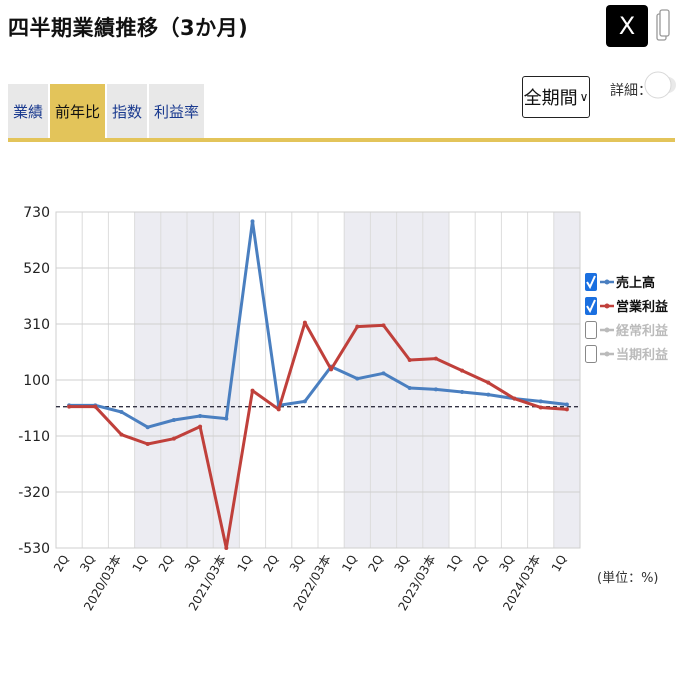  Describe the element at coordinates (635, 283) in the screenshot. I see `legend-label: 売上高` at that location.